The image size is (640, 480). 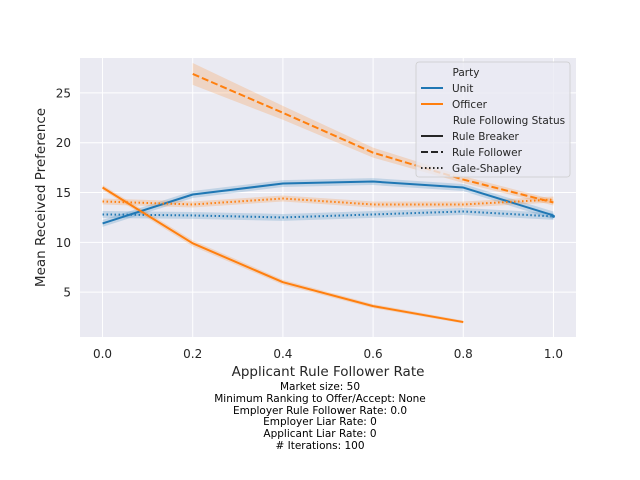 What do you see at coordinates (102, 354) in the screenshot?
I see `x-tick-label: 0.0` at bounding box center [102, 354].